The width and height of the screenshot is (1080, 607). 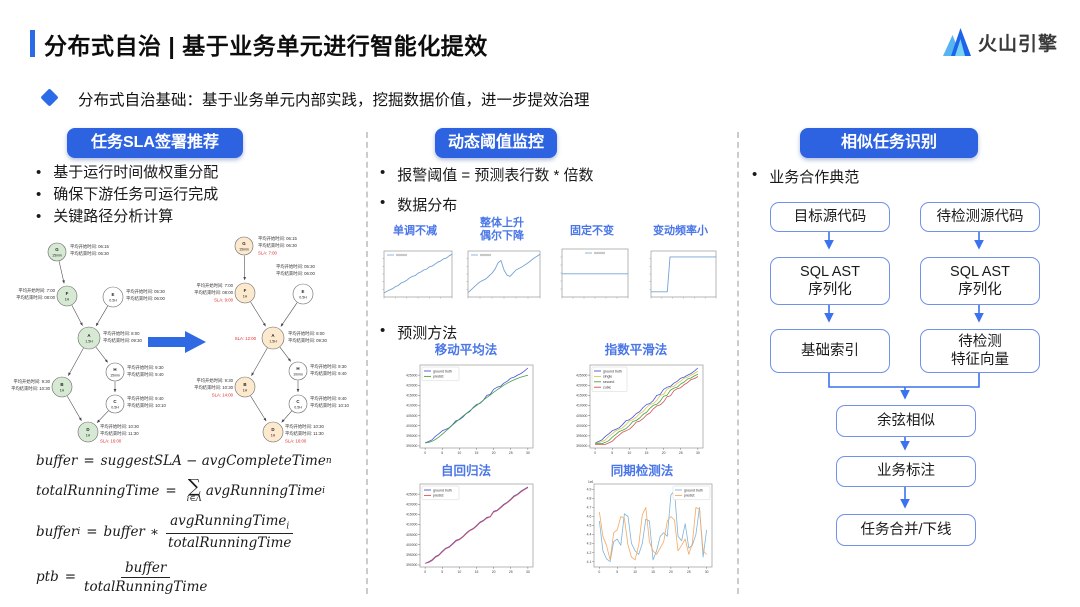 What do you see at coordinates (683, 274) in the screenshot?
I see `chart-svg-low-frequency-step` at bounding box center [683, 274].